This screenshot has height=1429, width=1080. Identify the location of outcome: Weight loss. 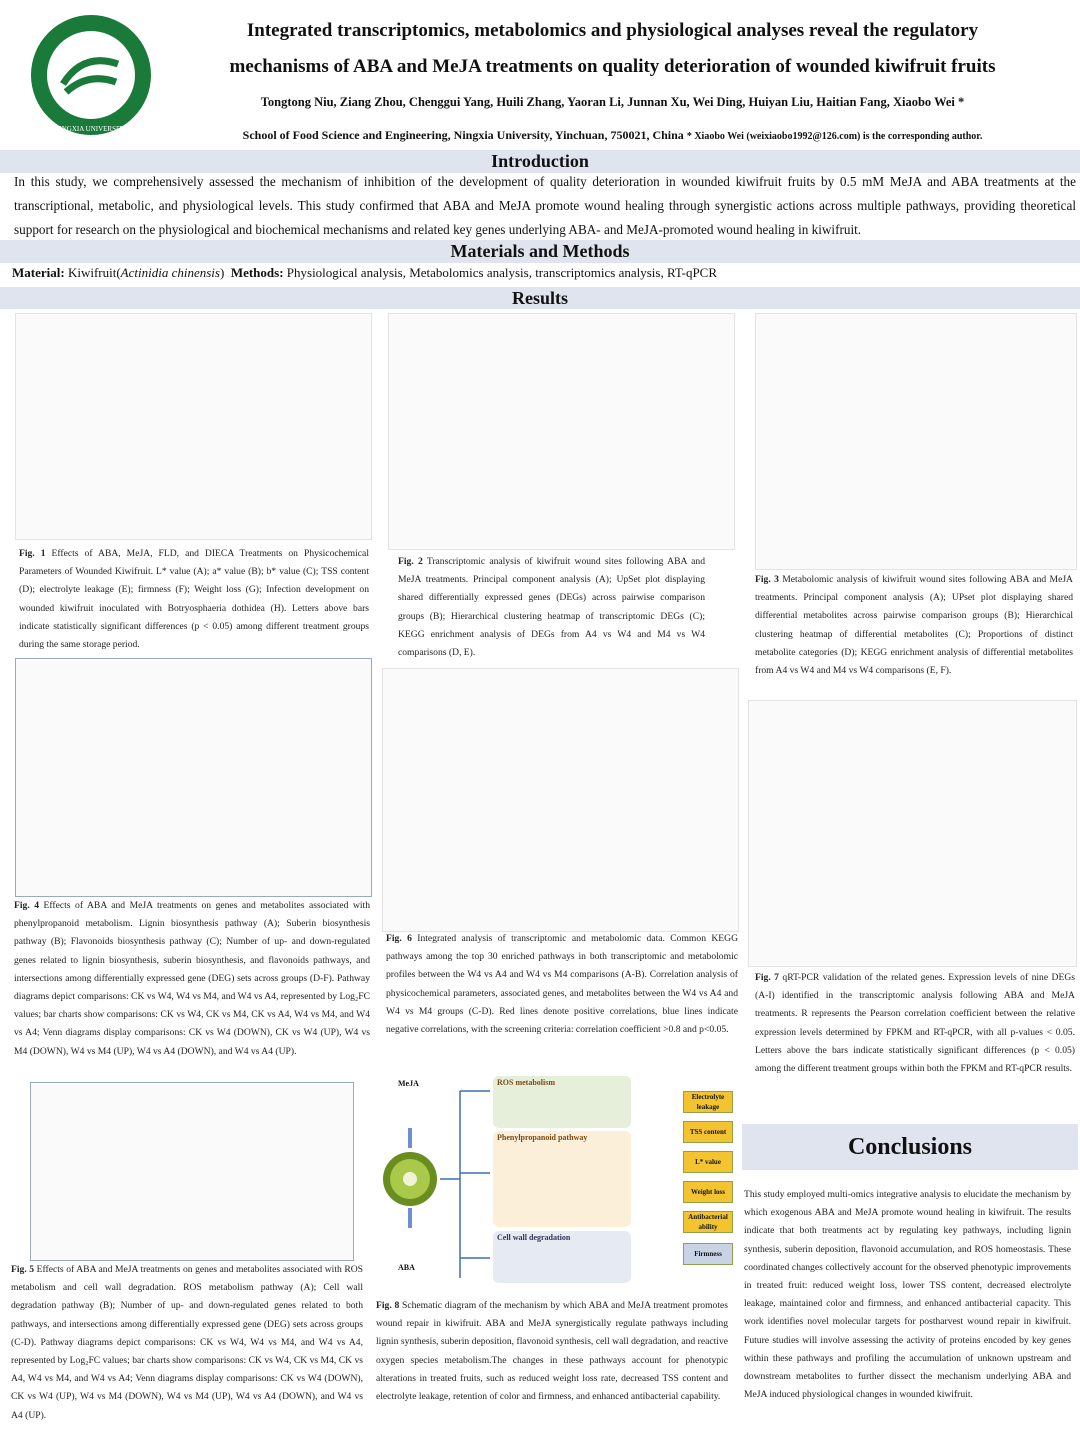
(708, 1192).